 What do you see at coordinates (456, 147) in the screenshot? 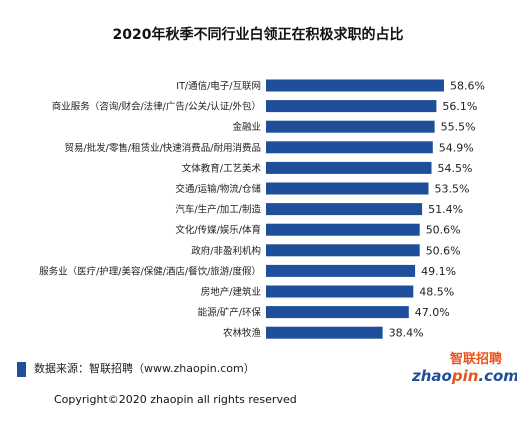
I see `value-label: 54.9%` at bounding box center [456, 147].